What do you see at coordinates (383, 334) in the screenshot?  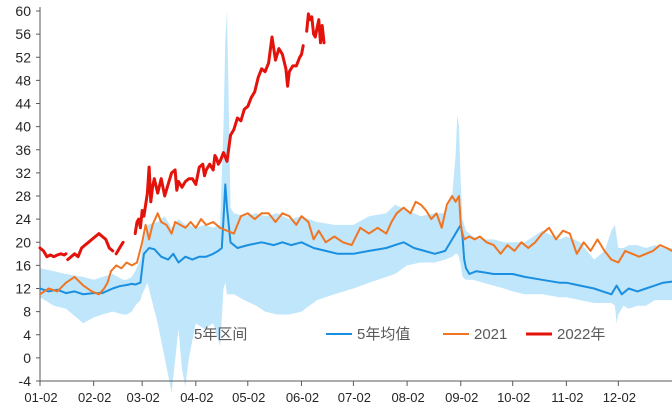 I see `legend-label: 5年均值` at bounding box center [383, 334].